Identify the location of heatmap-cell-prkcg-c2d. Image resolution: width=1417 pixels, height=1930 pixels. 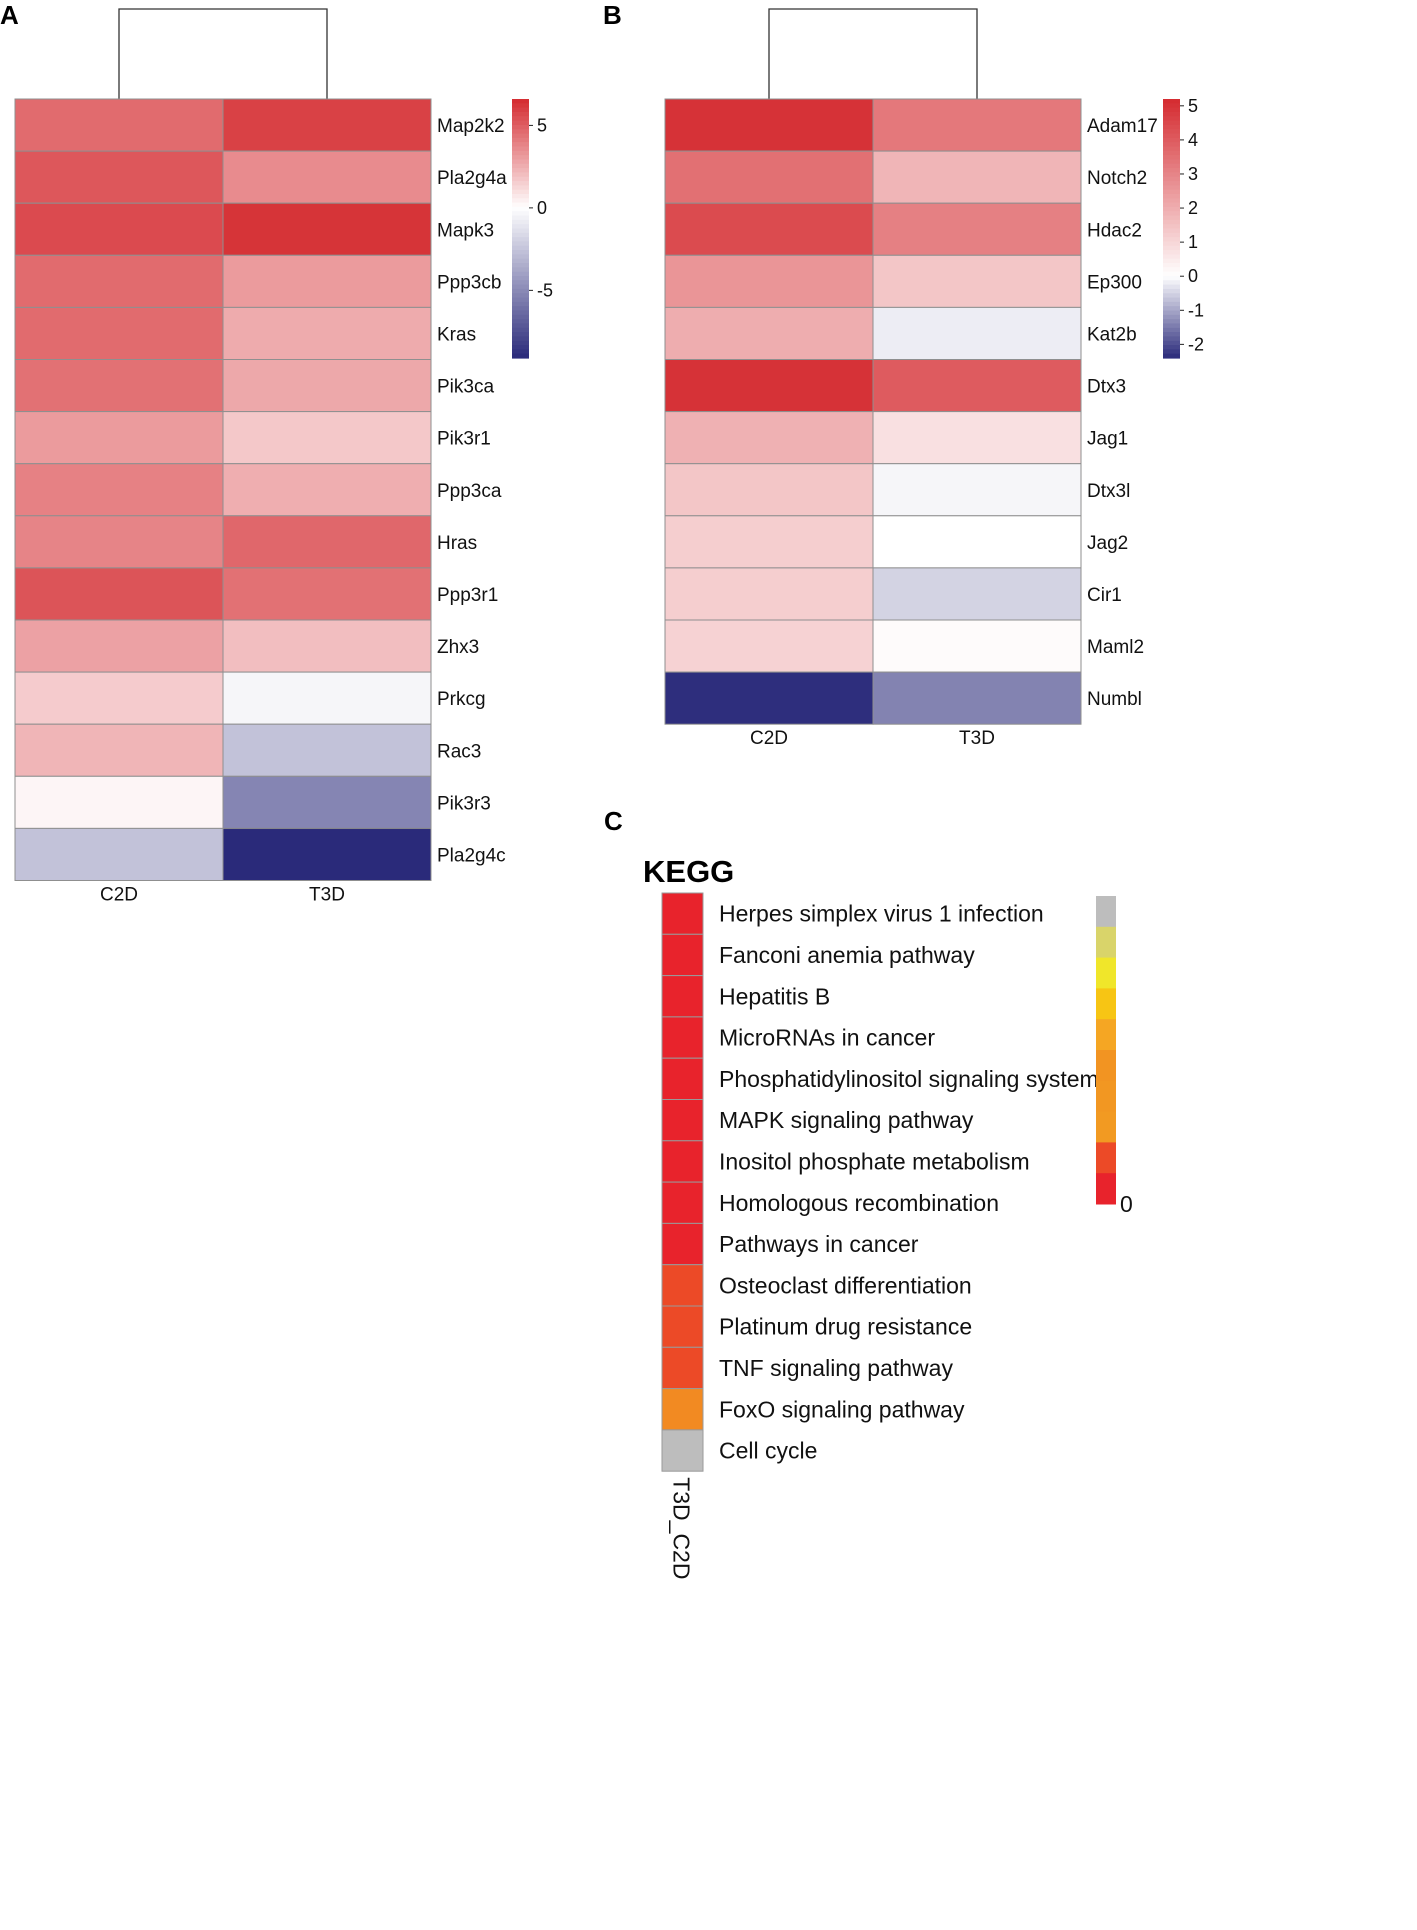
(119, 698).